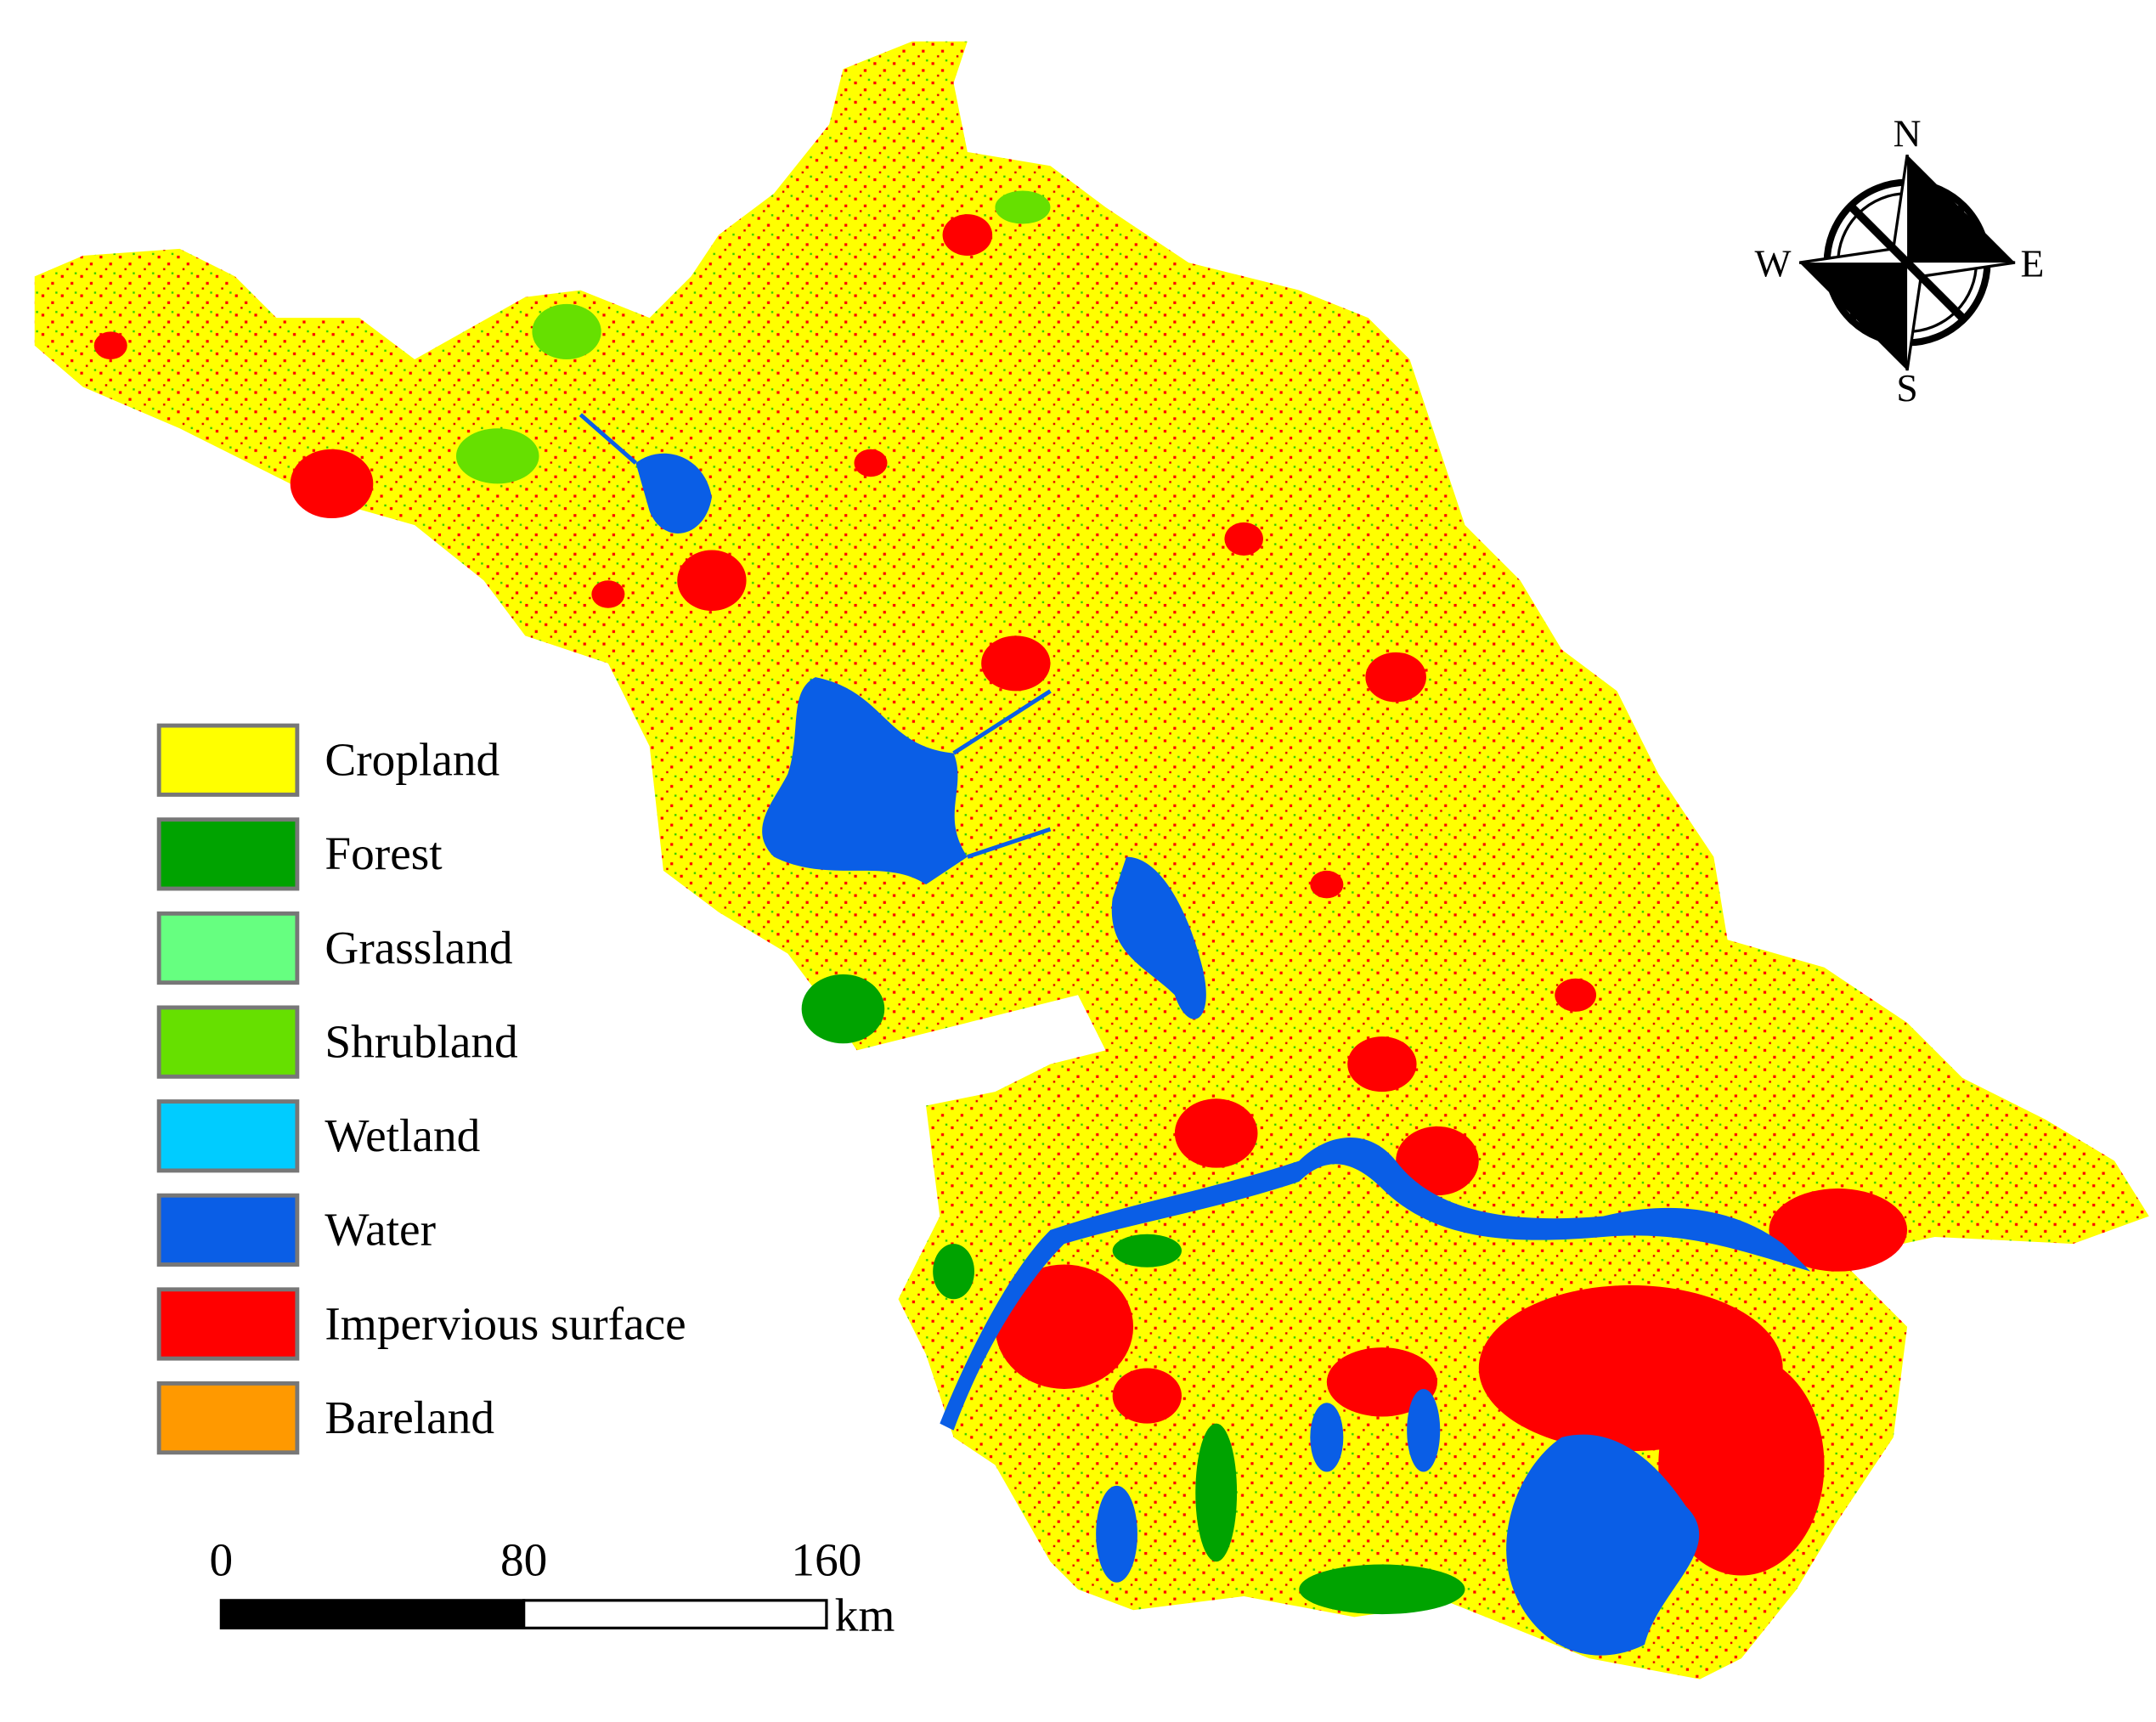  What do you see at coordinates (421, 1042) in the screenshot?
I see `legend-label: Shrubland` at bounding box center [421, 1042].